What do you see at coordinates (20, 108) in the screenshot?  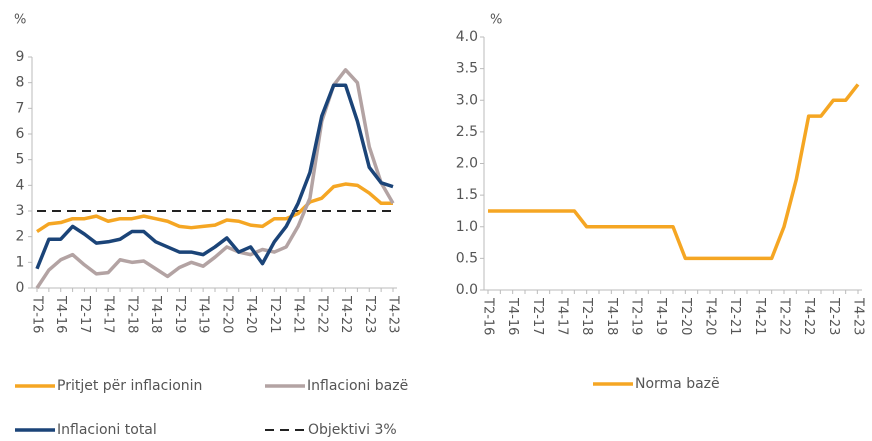 I see `y-tick-label: 7` at bounding box center [20, 108].